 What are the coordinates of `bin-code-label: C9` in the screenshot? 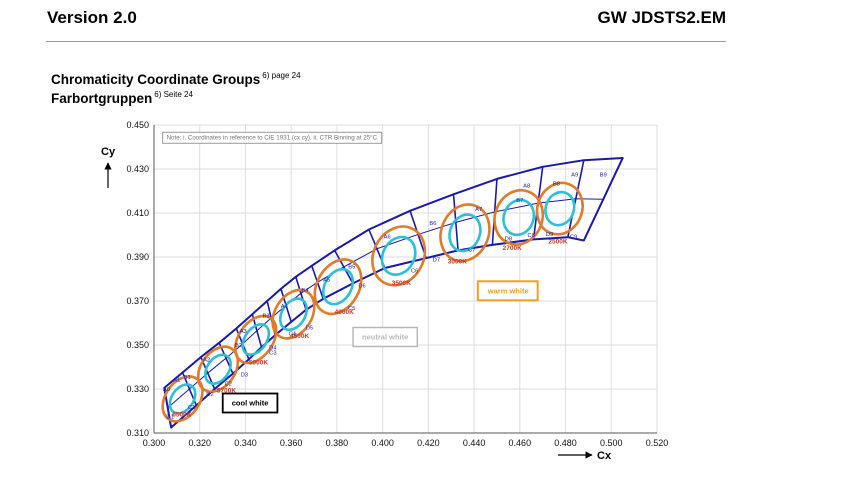 It's located at (573, 237).